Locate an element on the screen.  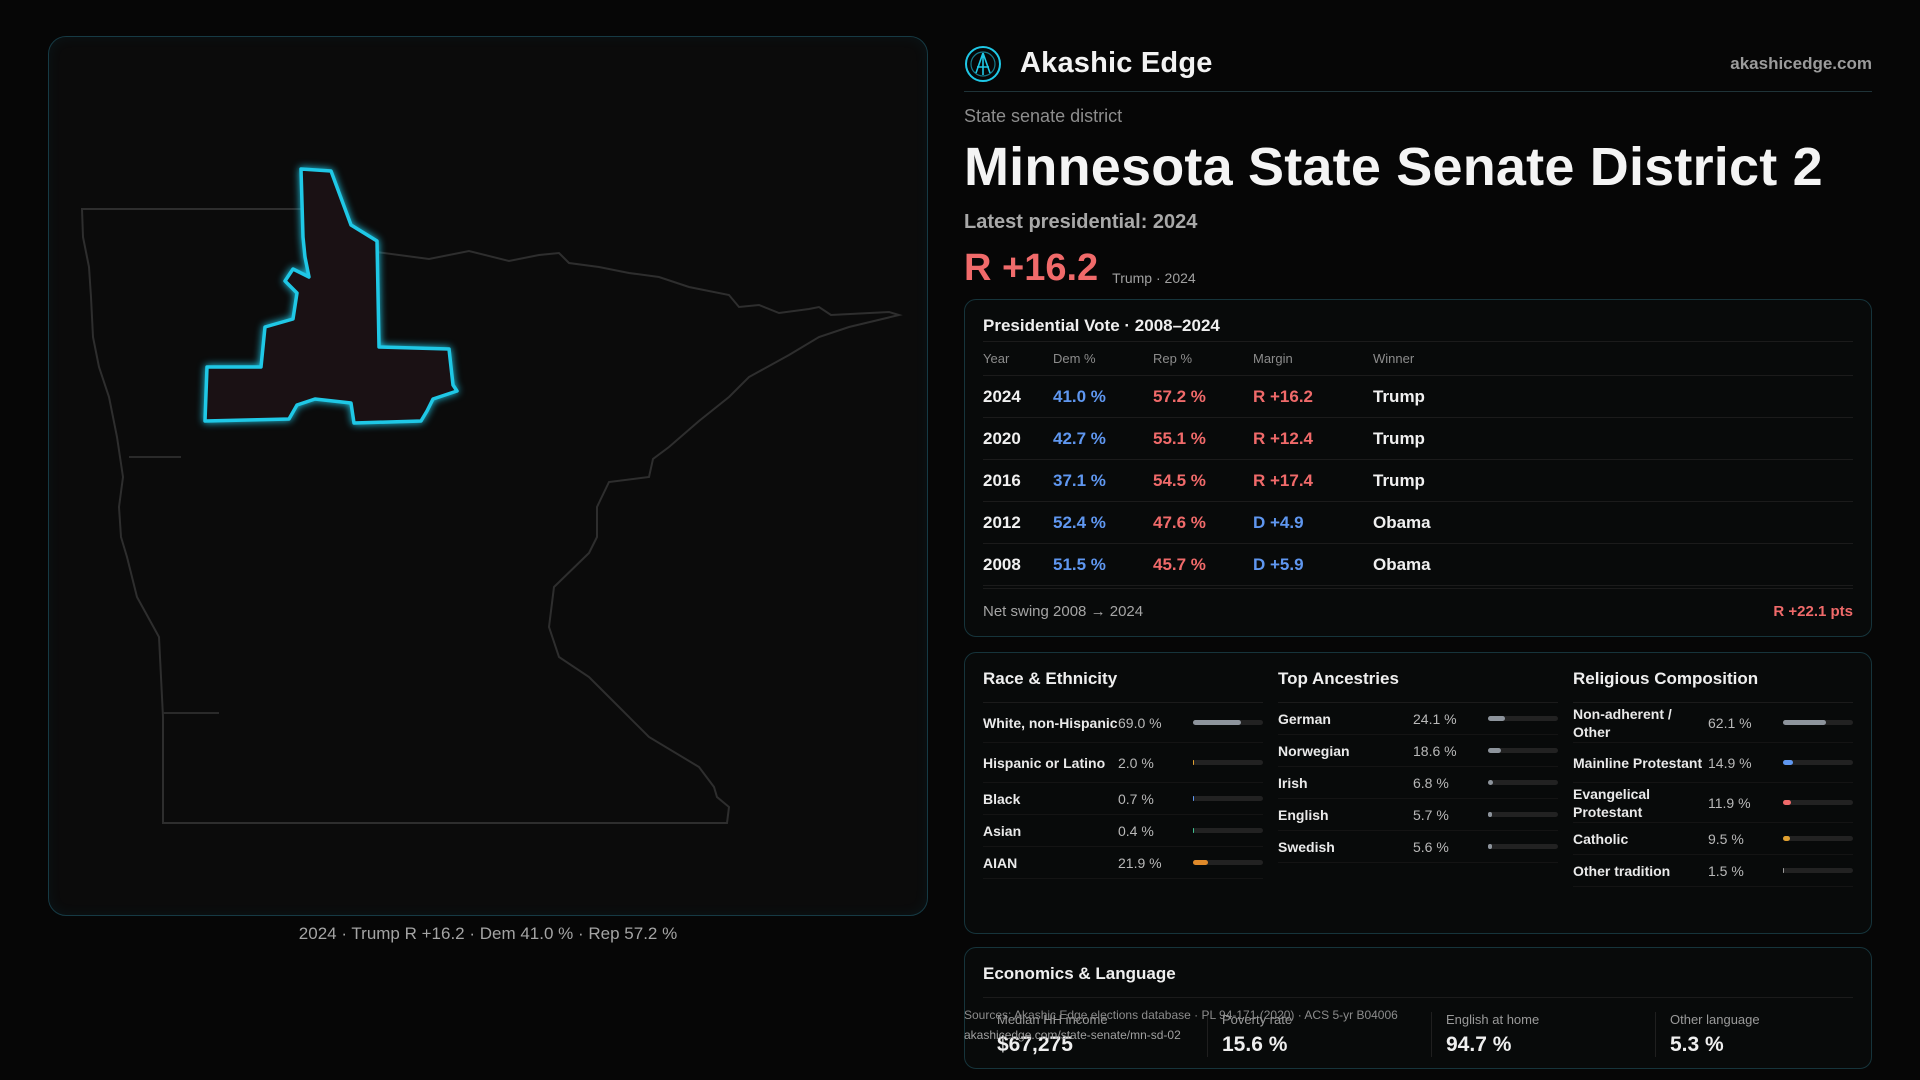
race-row: Hispanic or Latino 2.0 % is located at coordinates (1123, 763).